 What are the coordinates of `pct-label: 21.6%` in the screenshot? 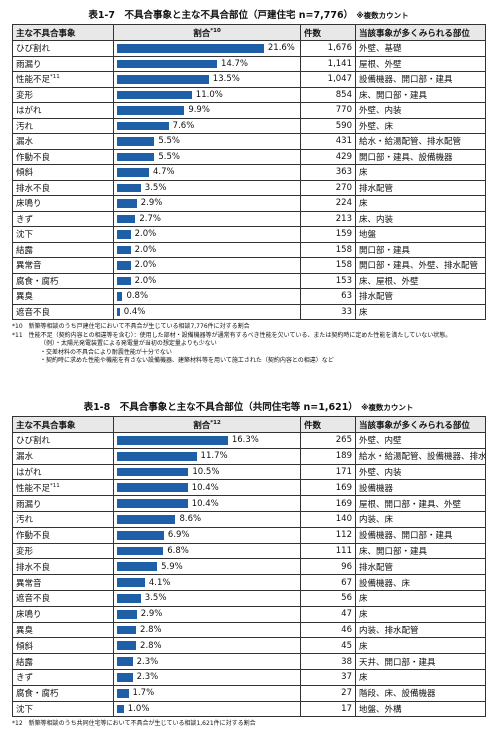 It's located at (281, 48).